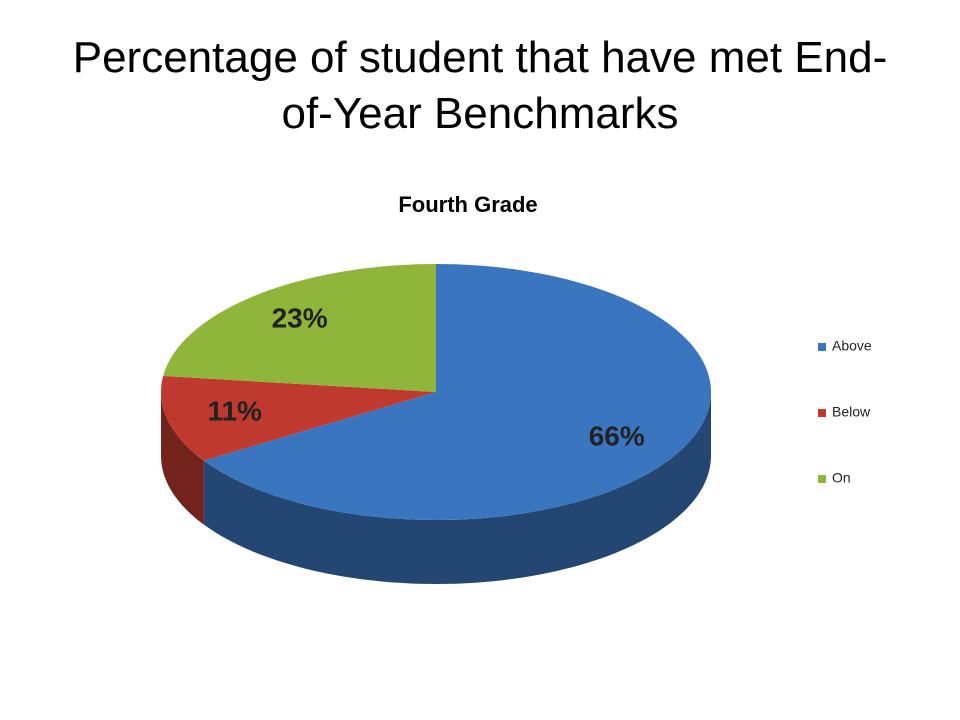 This screenshot has height=720, width=960. Describe the element at coordinates (300, 317) in the screenshot. I see `data-label: 23%` at that location.